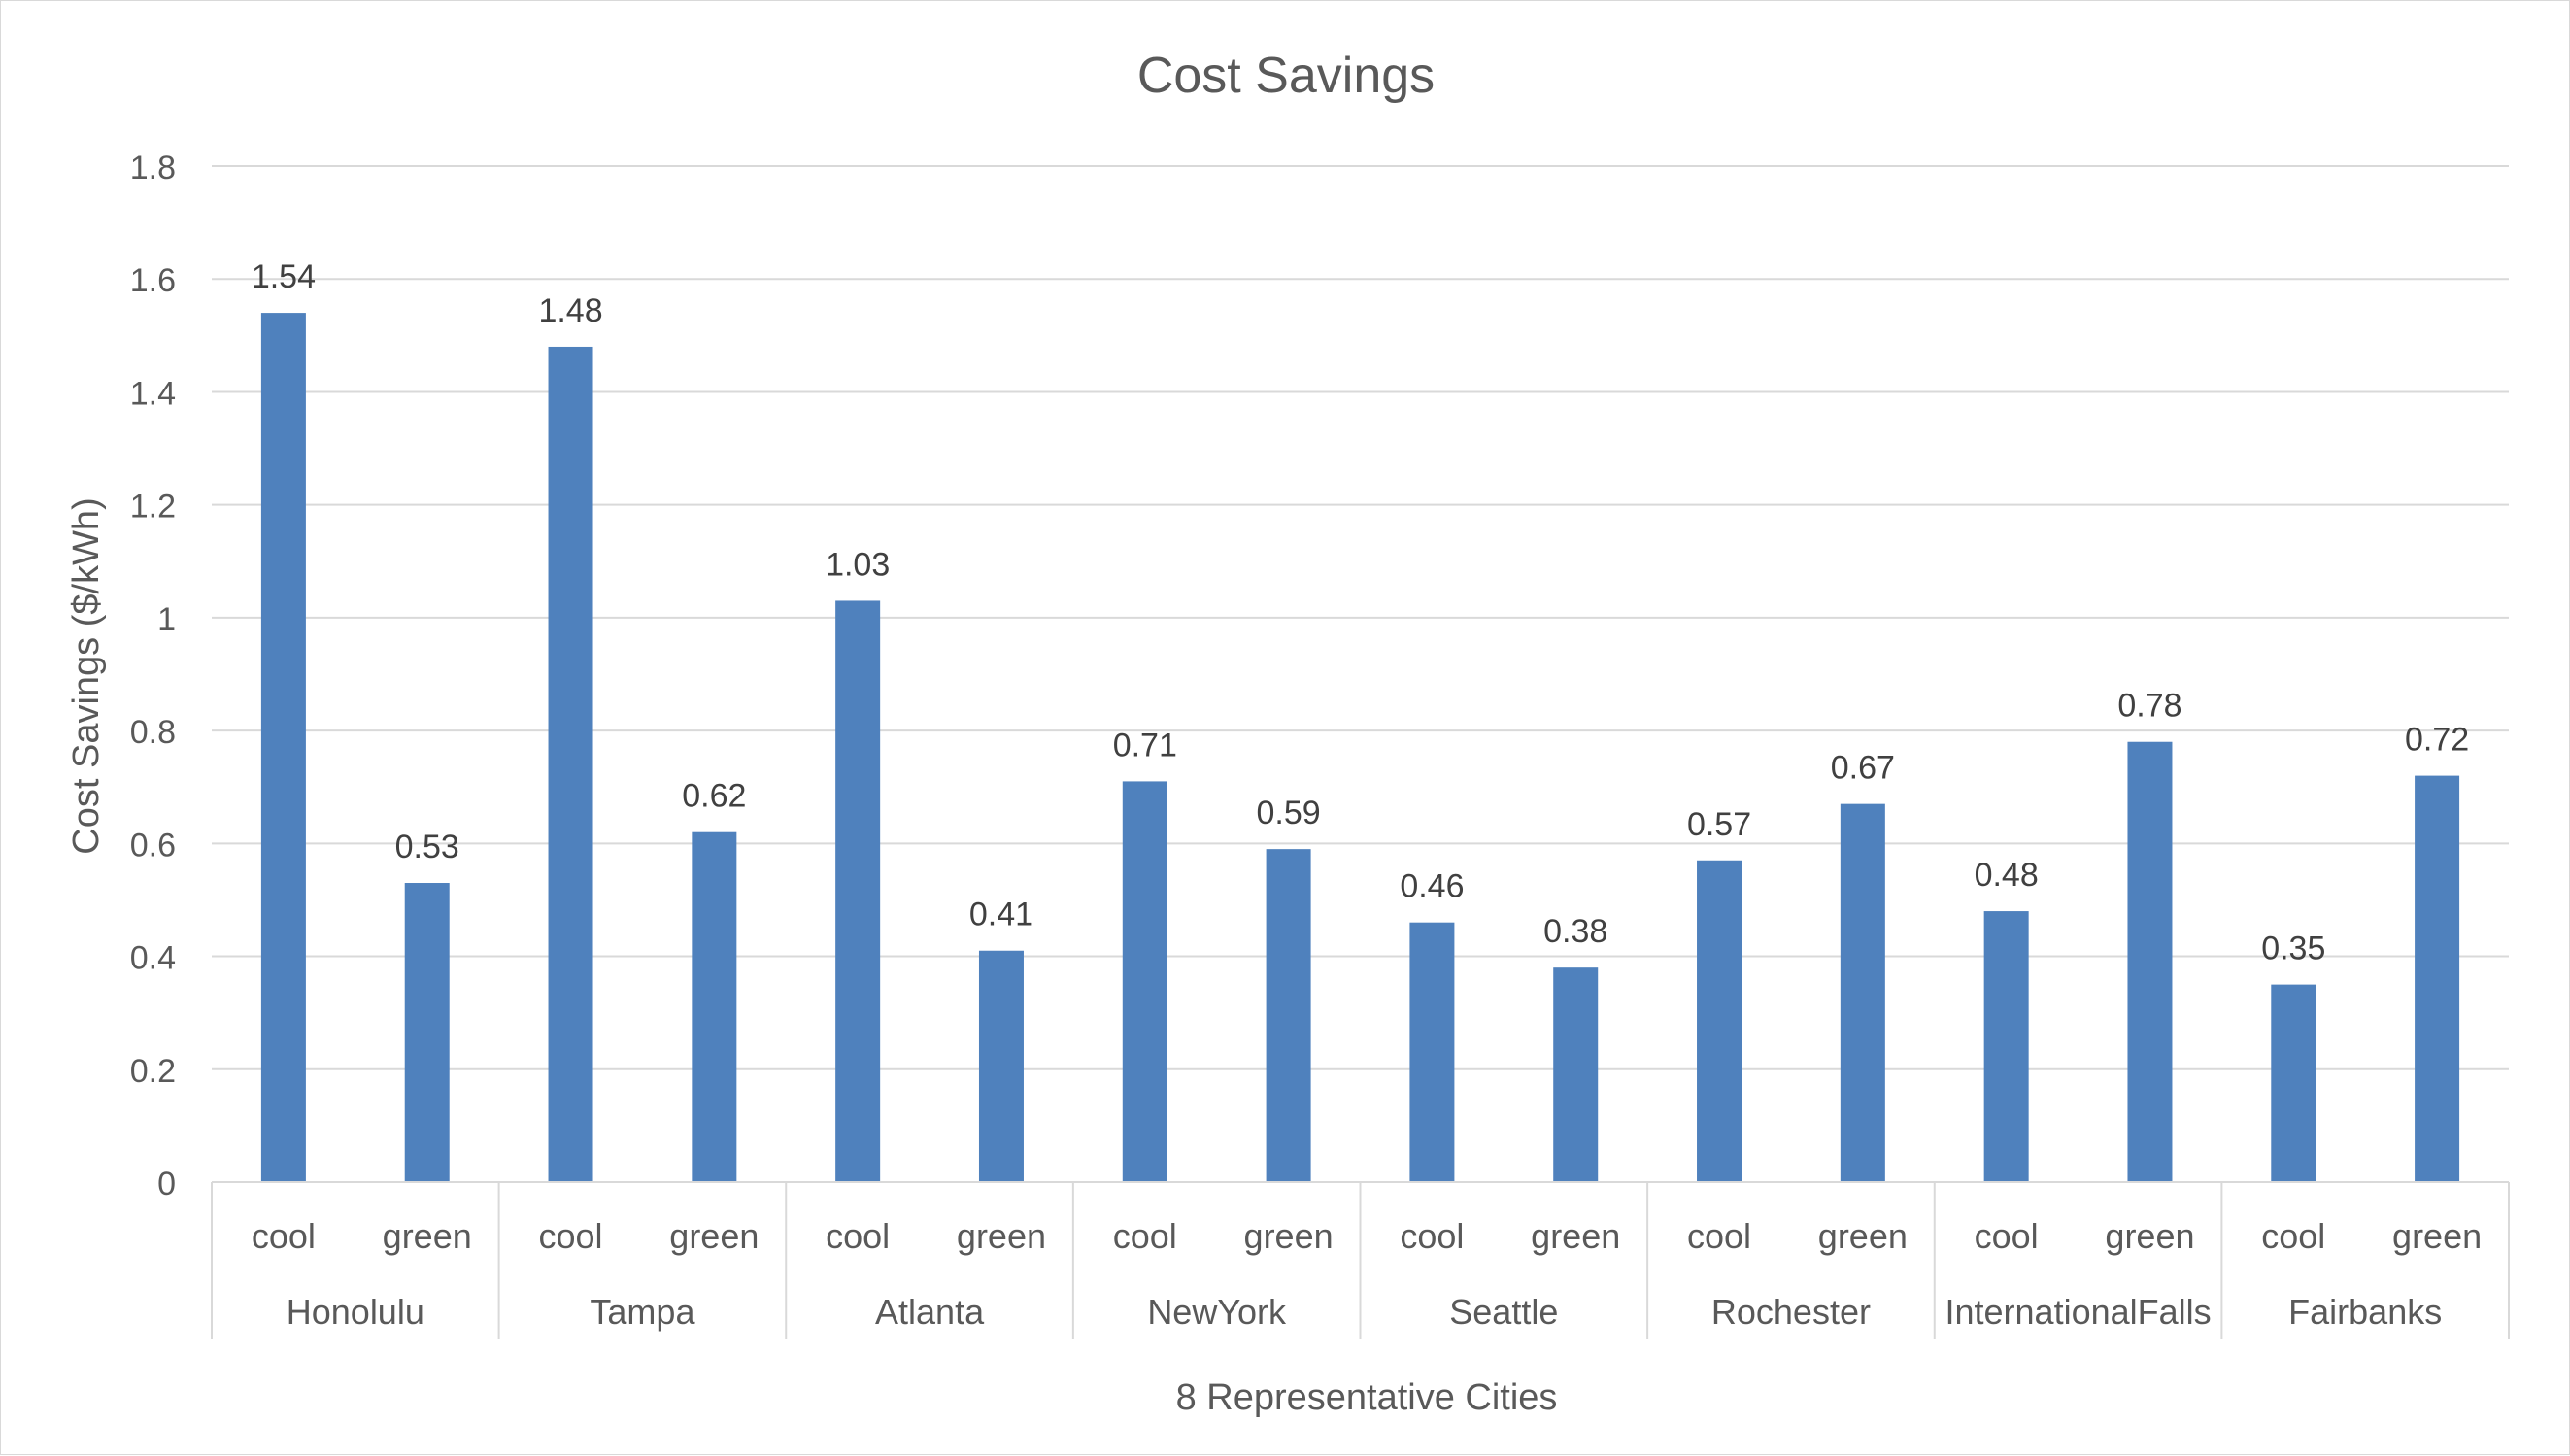  Describe the element at coordinates (2149, 706) in the screenshot. I see `data-label: 0.78` at that location.